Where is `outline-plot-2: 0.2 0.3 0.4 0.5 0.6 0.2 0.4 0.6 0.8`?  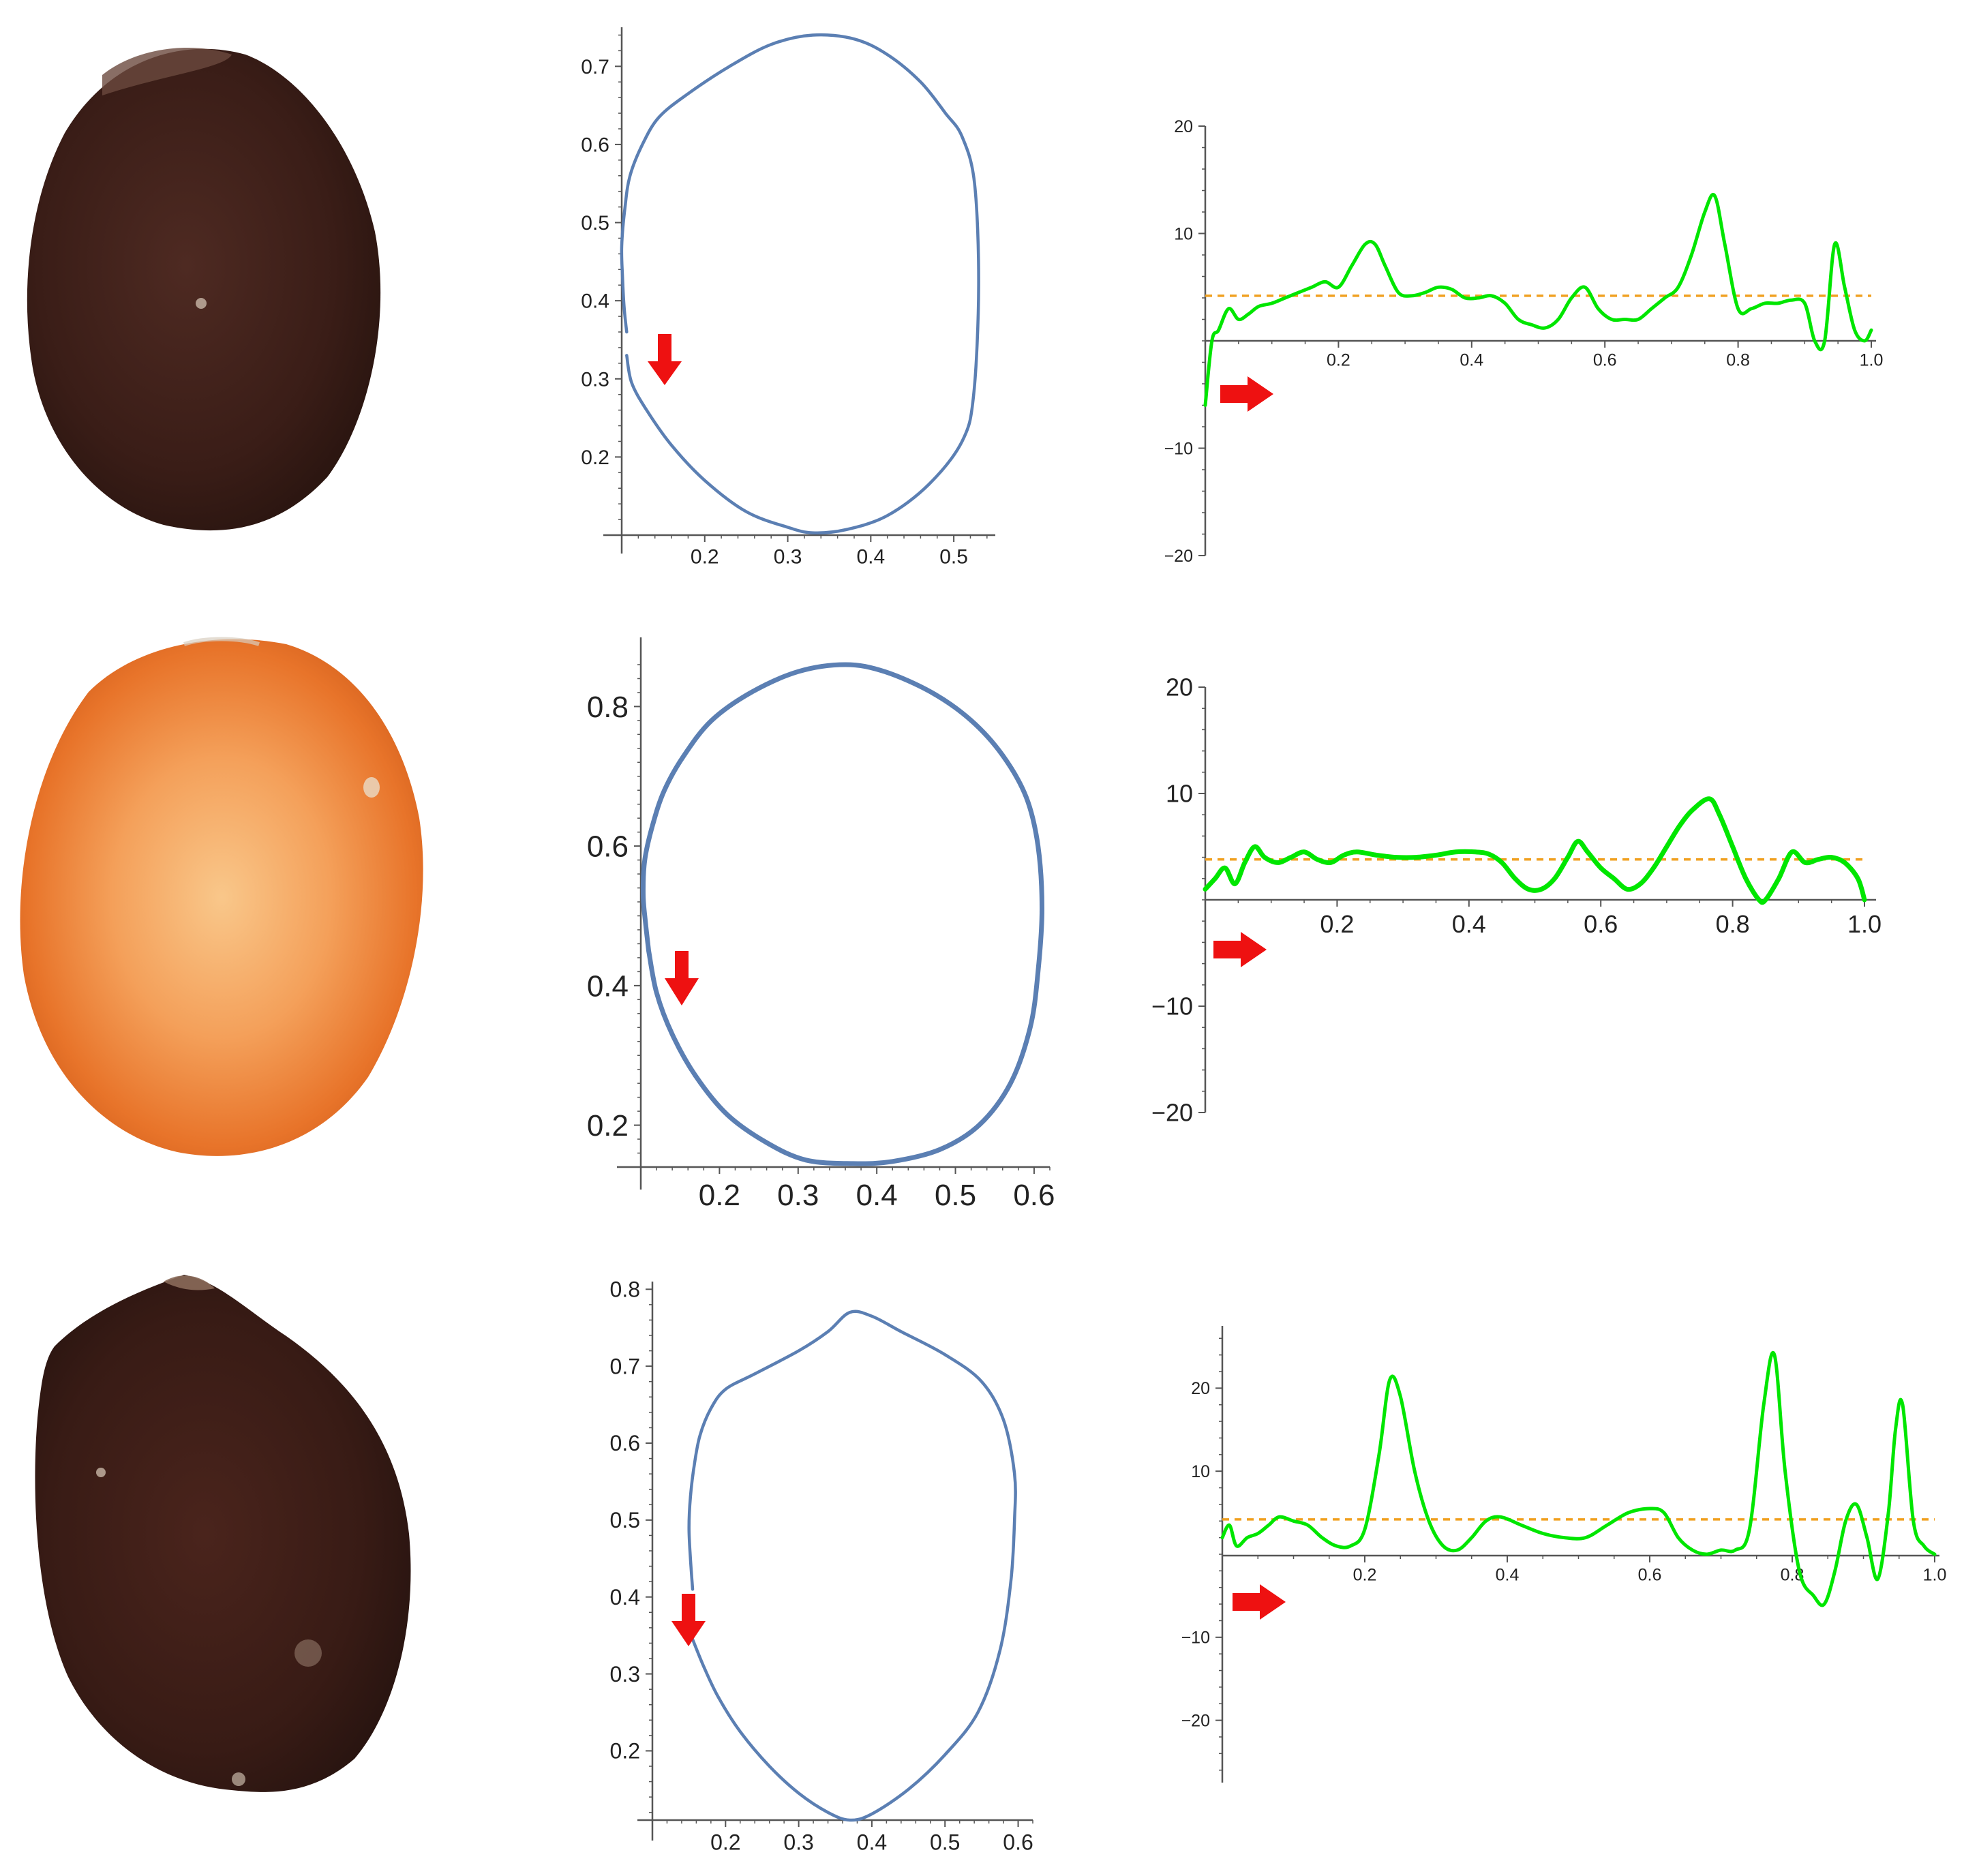 outline-plot-2: 0.2 0.3 0.4 0.5 0.6 0.2 0.4 0.6 0.8 is located at coordinates (821, 925).